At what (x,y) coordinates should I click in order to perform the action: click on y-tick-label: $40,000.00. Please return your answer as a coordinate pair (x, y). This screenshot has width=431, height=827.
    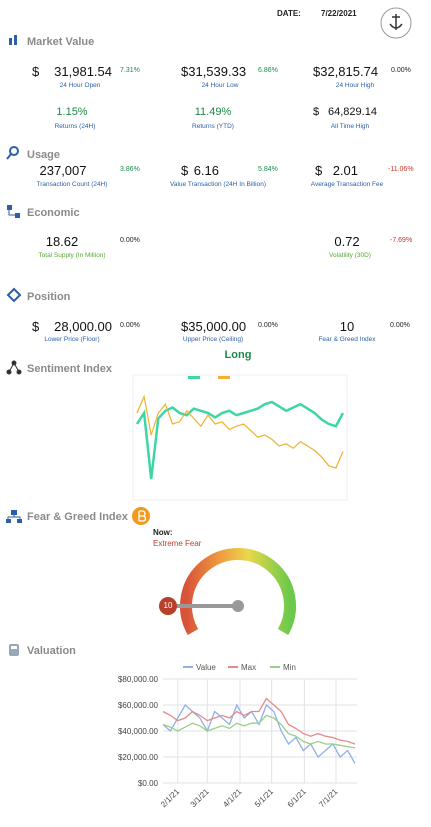
    Looking at the image, I should click on (138, 731).